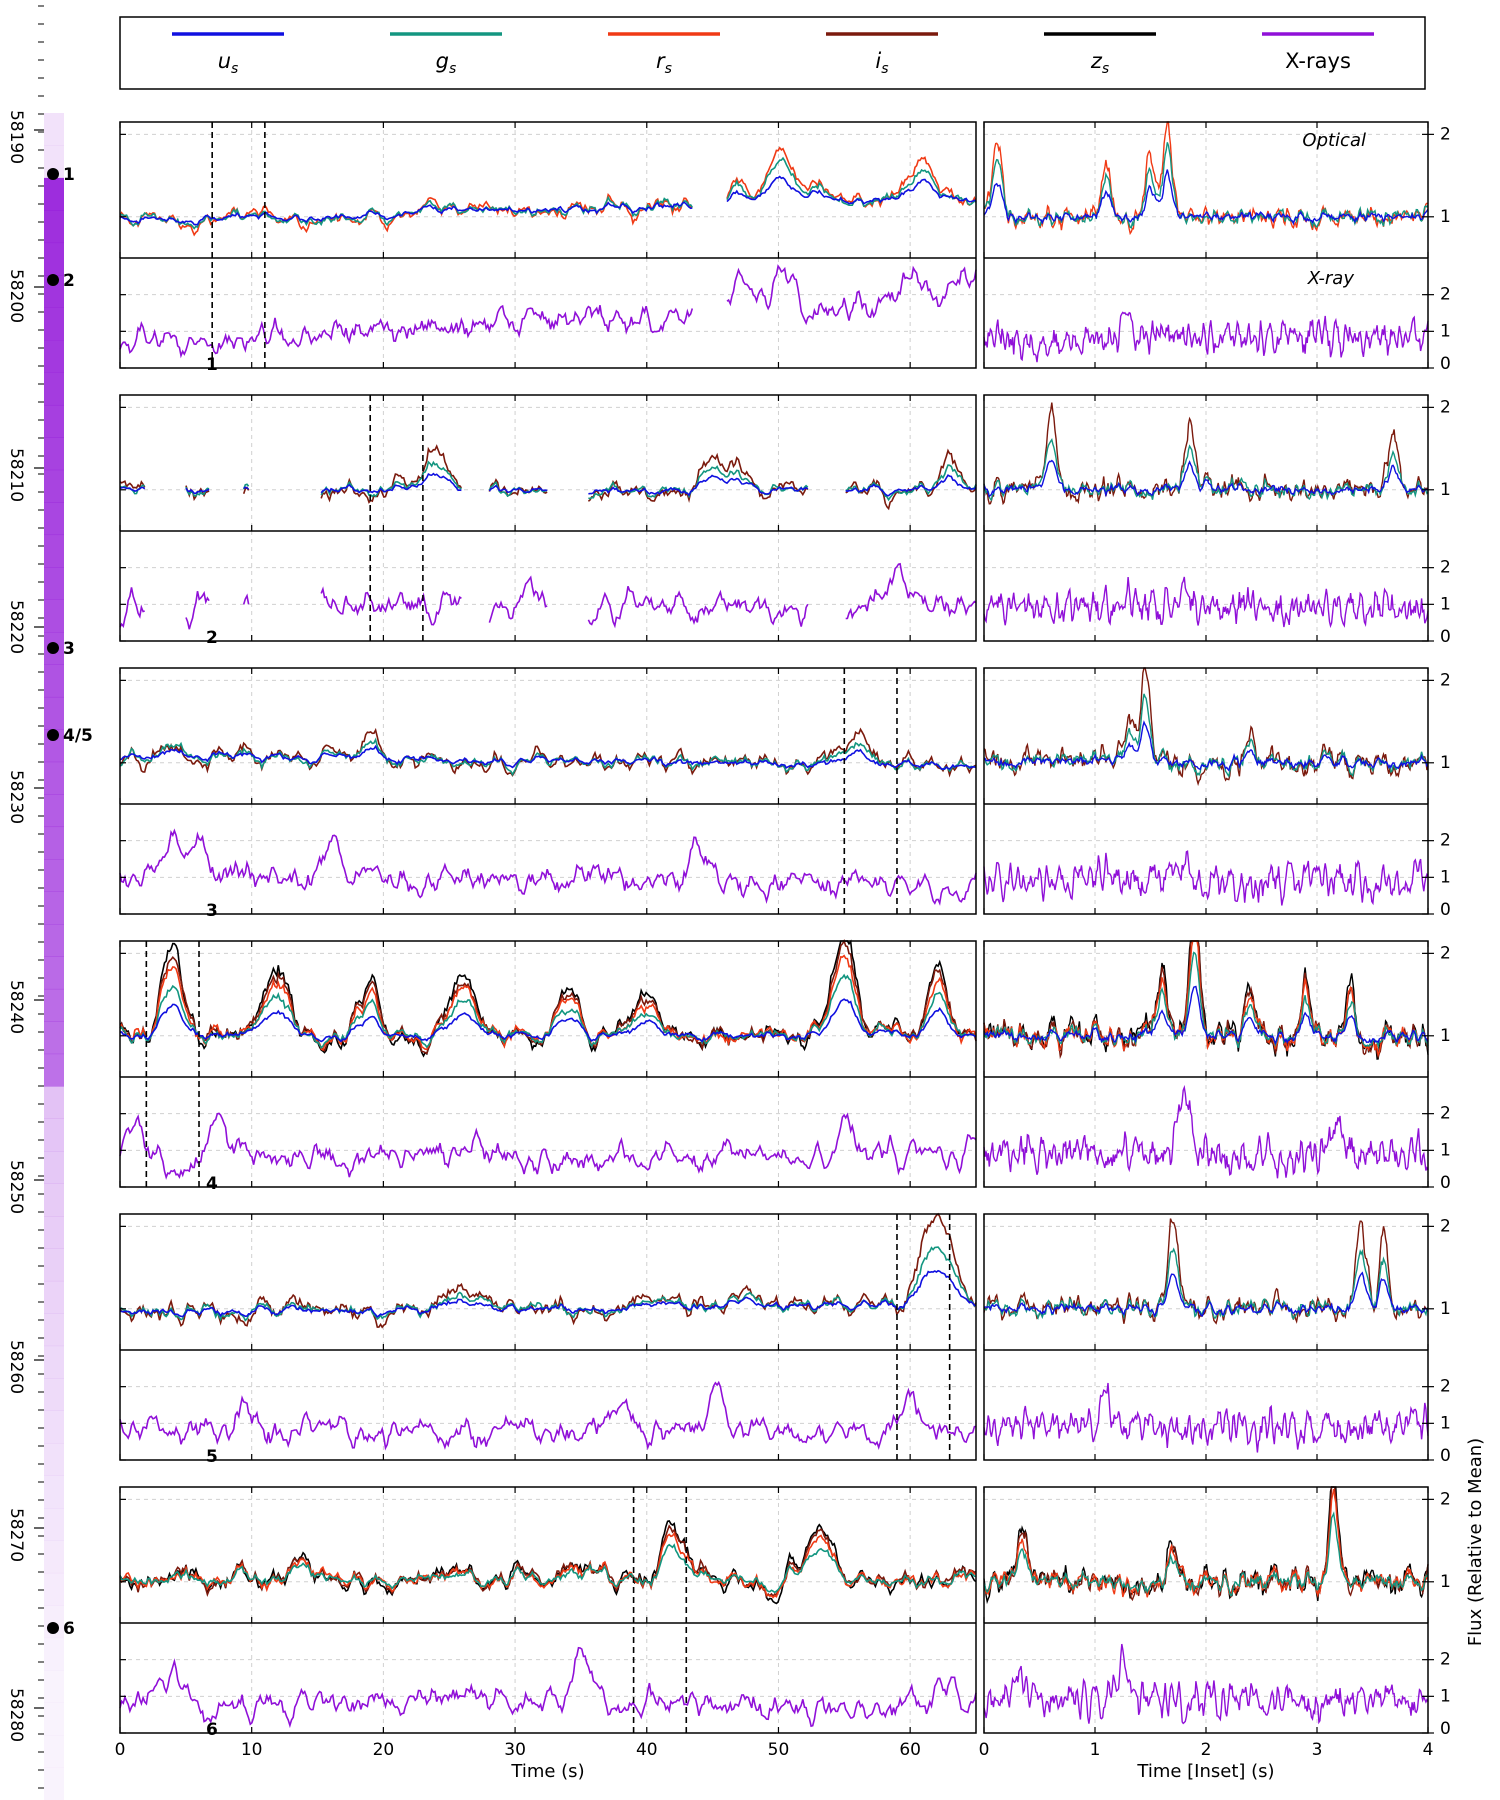 Image resolution: width=1500 pixels, height=1800 pixels. Describe the element at coordinates (69, 649) in the screenshot. I see `timeline-marker-label: 3` at that location.